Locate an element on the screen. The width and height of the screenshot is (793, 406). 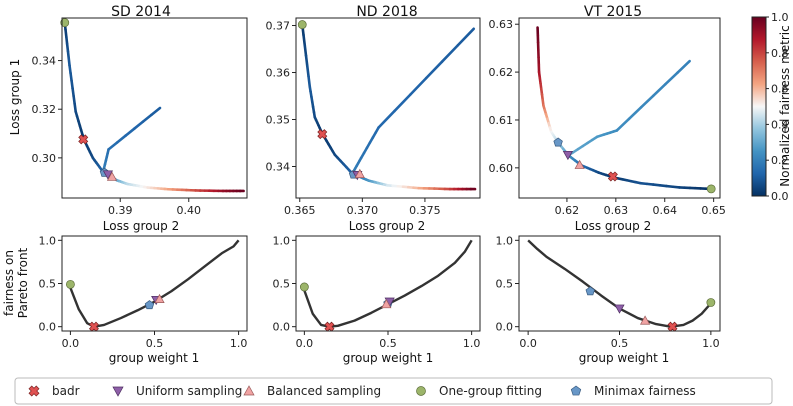
x-tick-label: 0.40 is located at coordinates (189, 210).